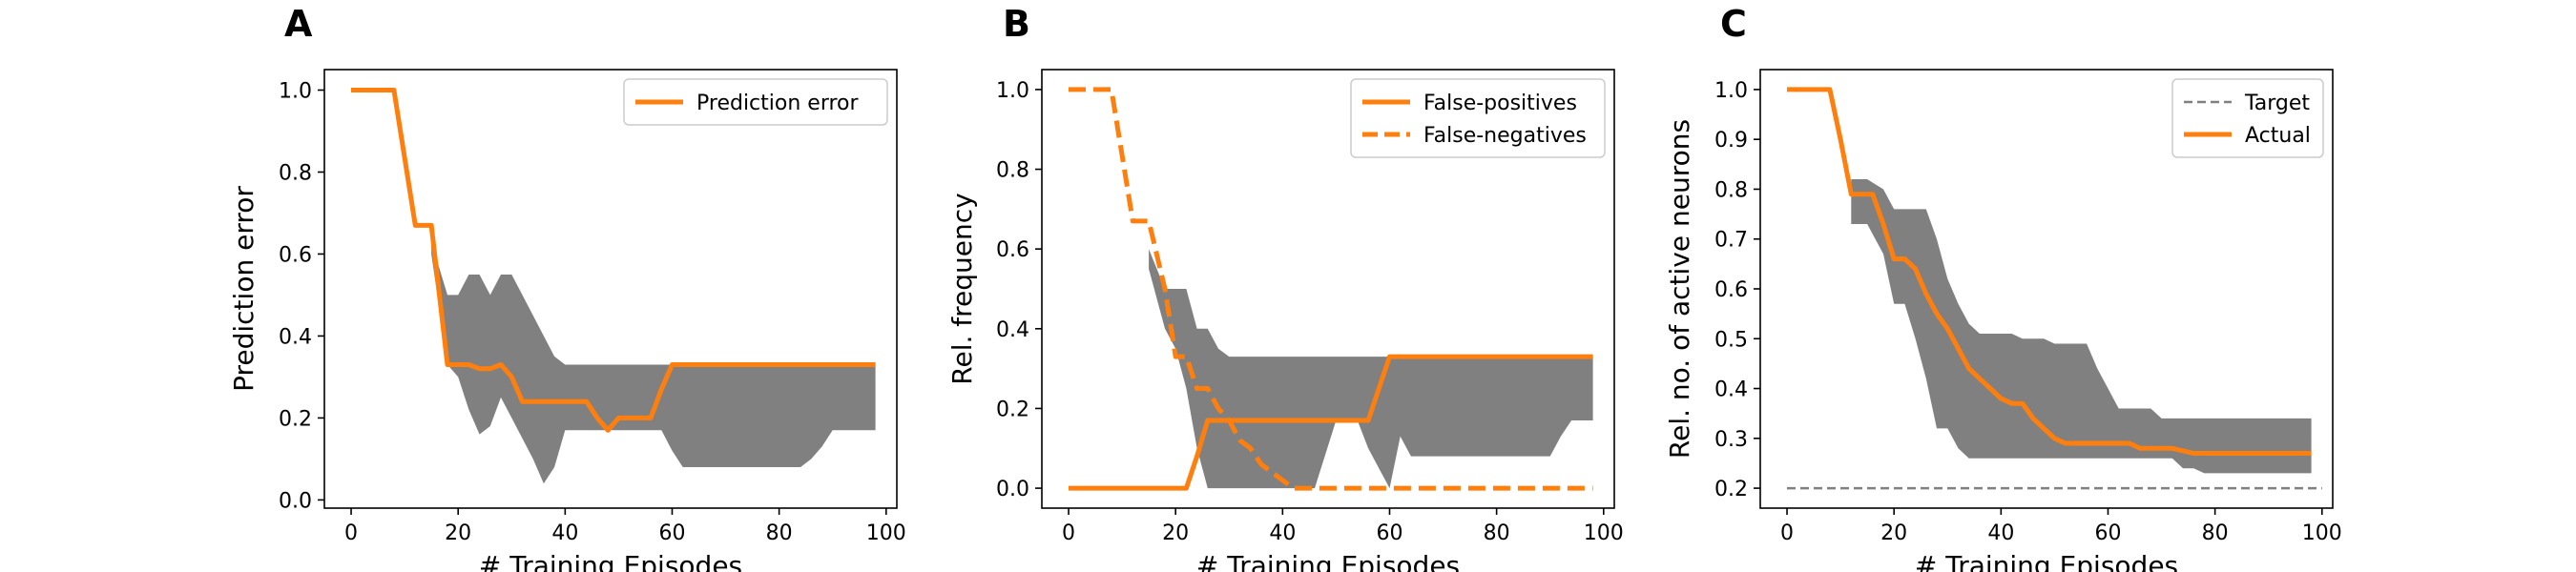  I want to click on series-line-false-positives, so click(1331, 422).